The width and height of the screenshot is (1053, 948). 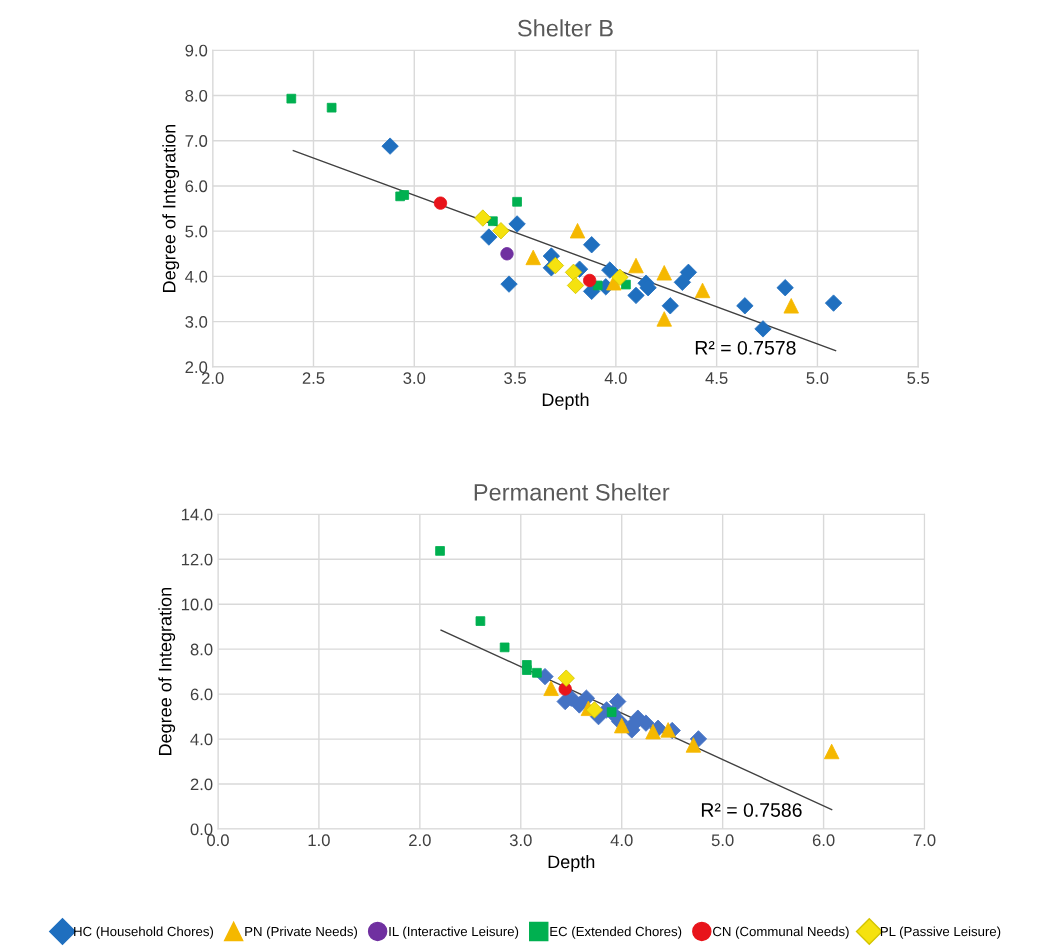 What do you see at coordinates (196, 141) in the screenshot?
I see `y-tick-label: 7.0` at bounding box center [196, 141].